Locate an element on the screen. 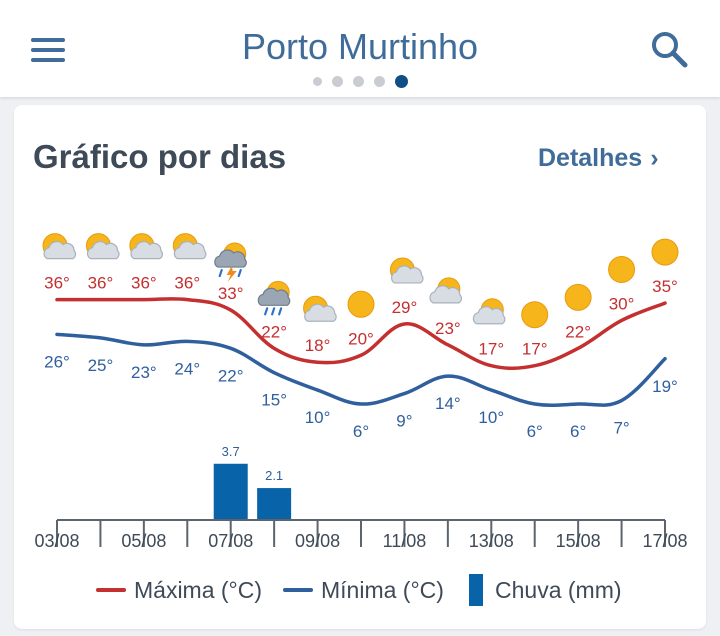  min-temp-label: 19° is located at coordinates (665, 386).